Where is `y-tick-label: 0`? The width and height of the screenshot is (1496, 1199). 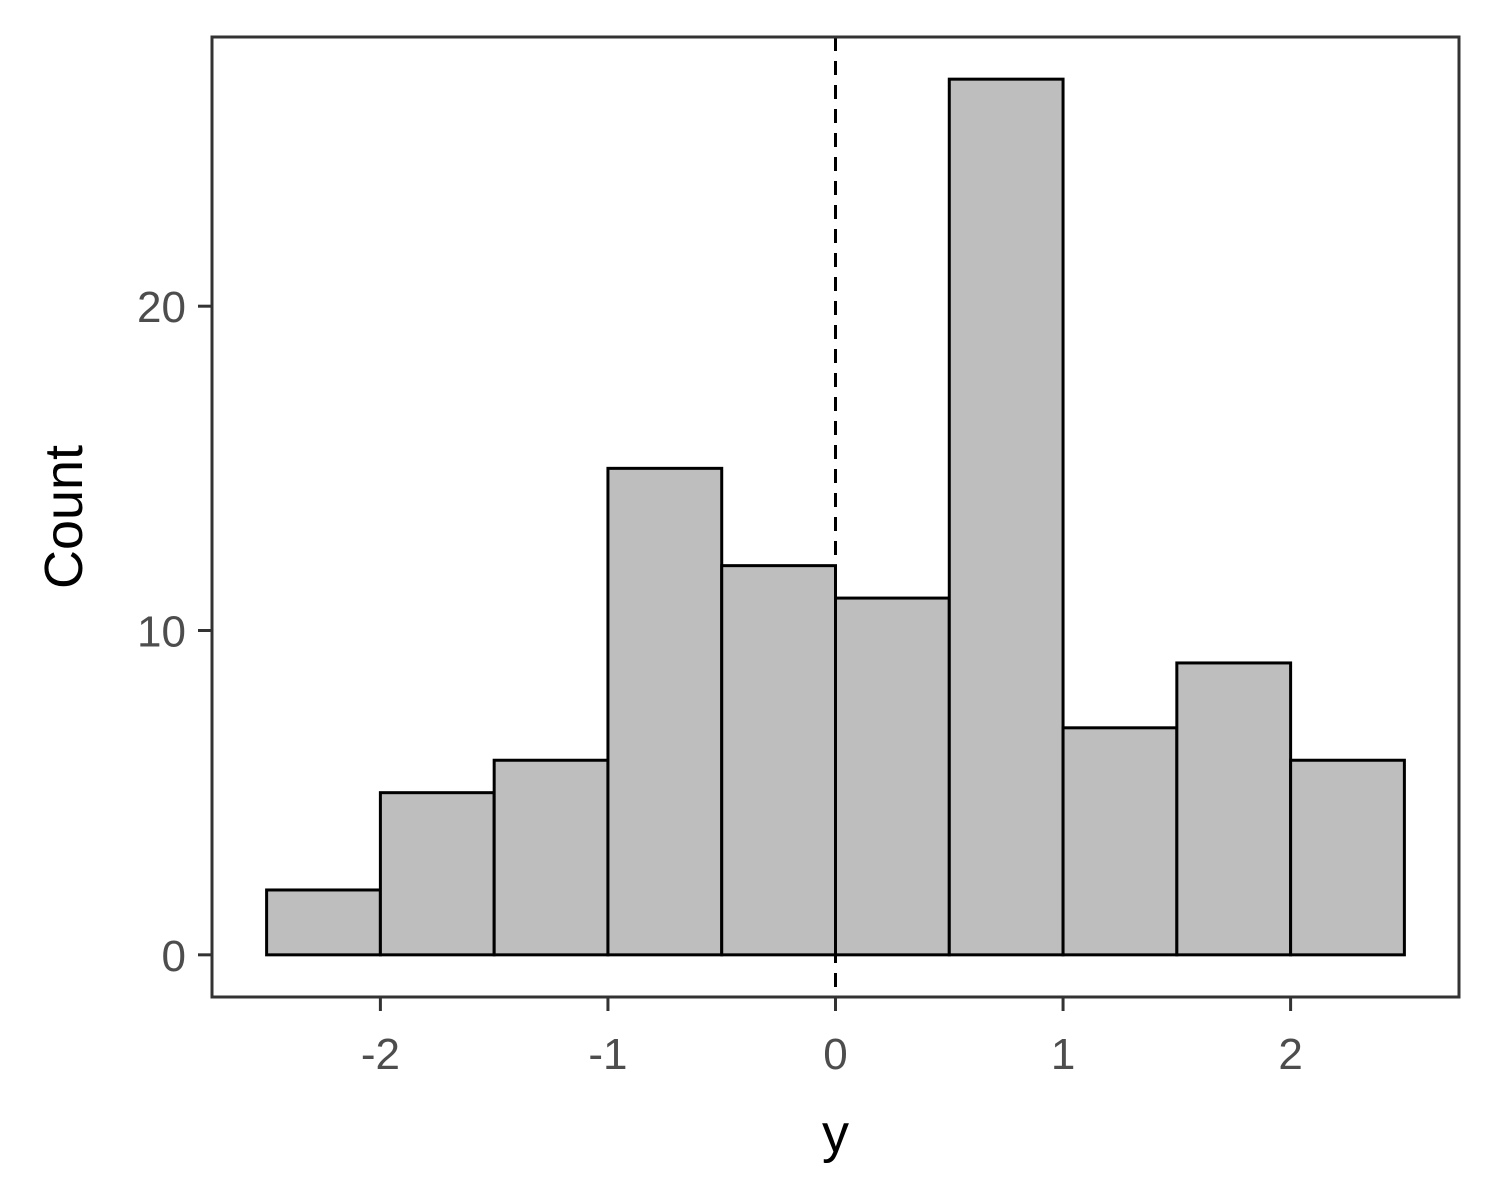 y-tick-label: 0 is located at coordinates (174, 956).